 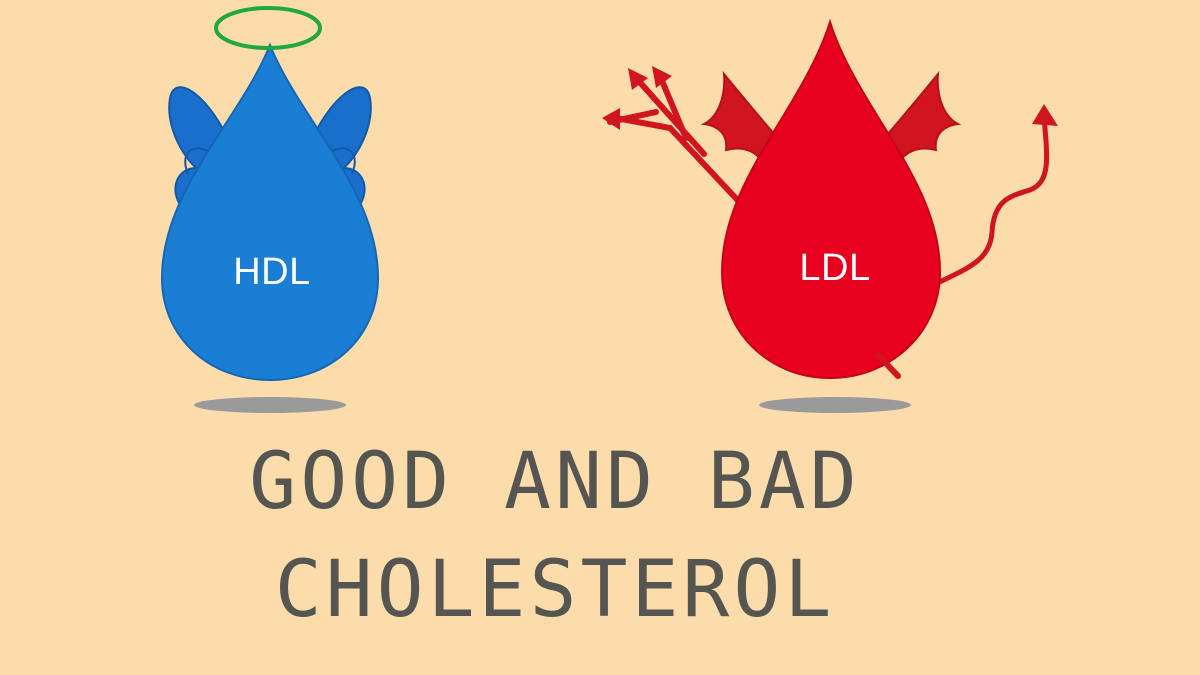 What do you see at coordinates (835, 405) in the screenshot?
I see `ldl-shadow` at bounding box center [835, 405].